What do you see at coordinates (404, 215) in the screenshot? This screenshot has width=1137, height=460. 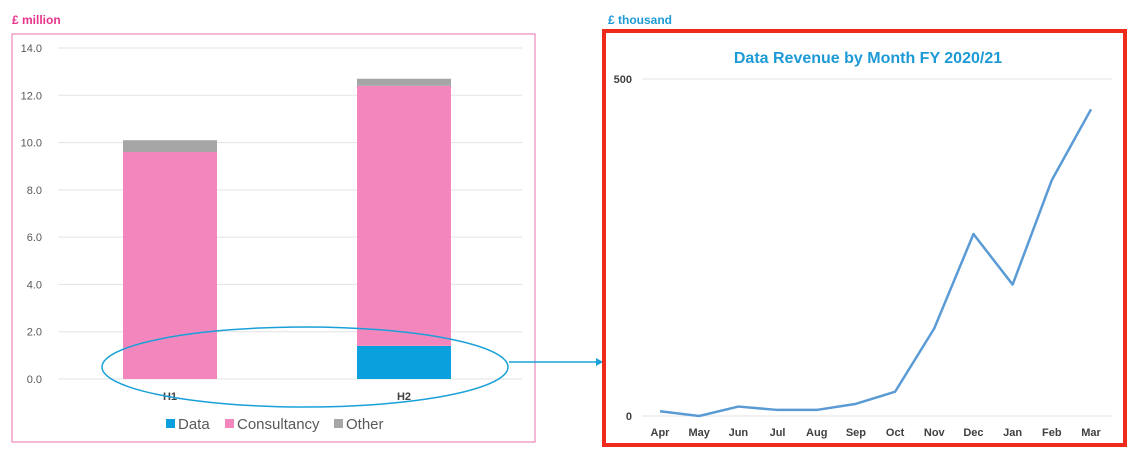 I see `bar-segment-consultancy-h2` at bounding box center [404, 215].